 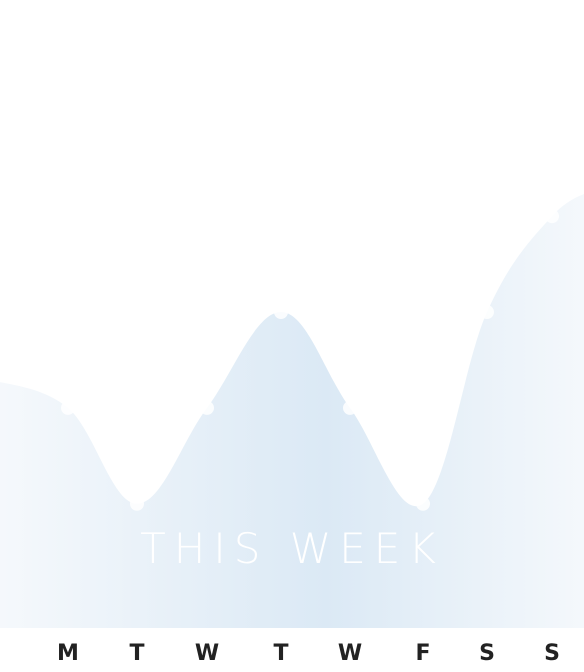 I want to click on x-tick-label: M, so click(x=68, y=653).